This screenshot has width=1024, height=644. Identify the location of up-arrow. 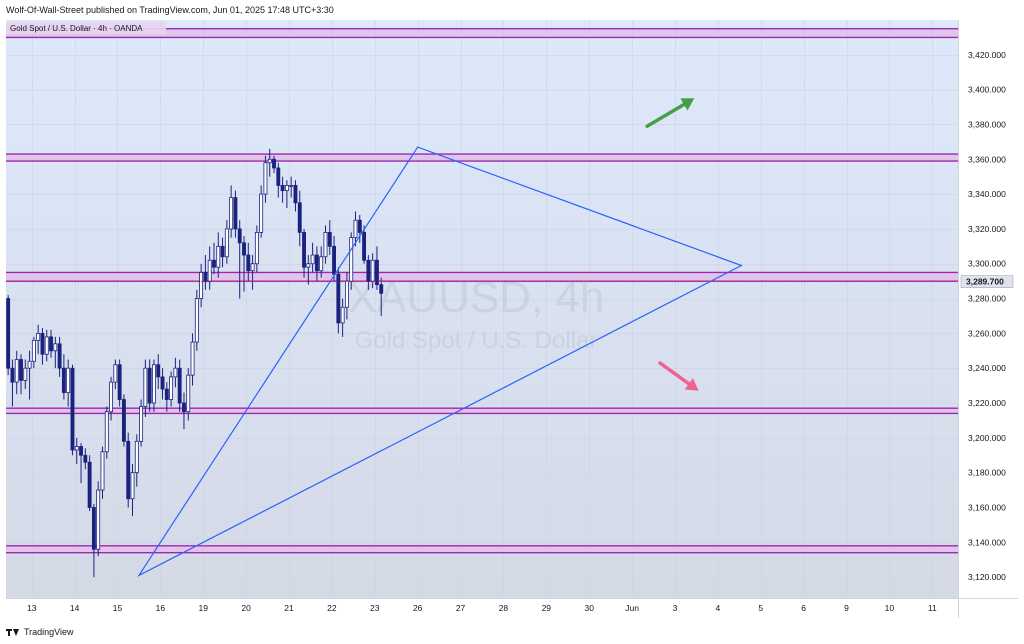
(670, 113).